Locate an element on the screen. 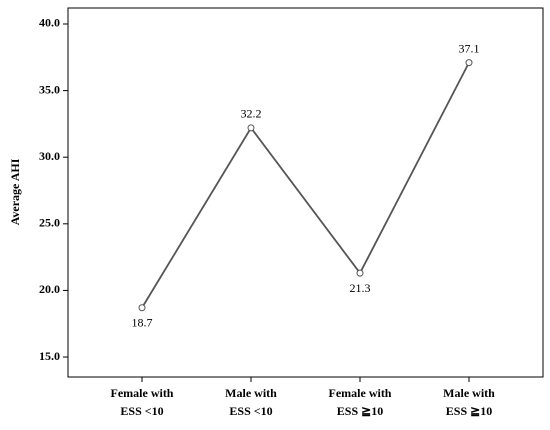 This screenshot has height=430, width=550. y-tick-label: 30.0 is located at coordinates (49, 156).